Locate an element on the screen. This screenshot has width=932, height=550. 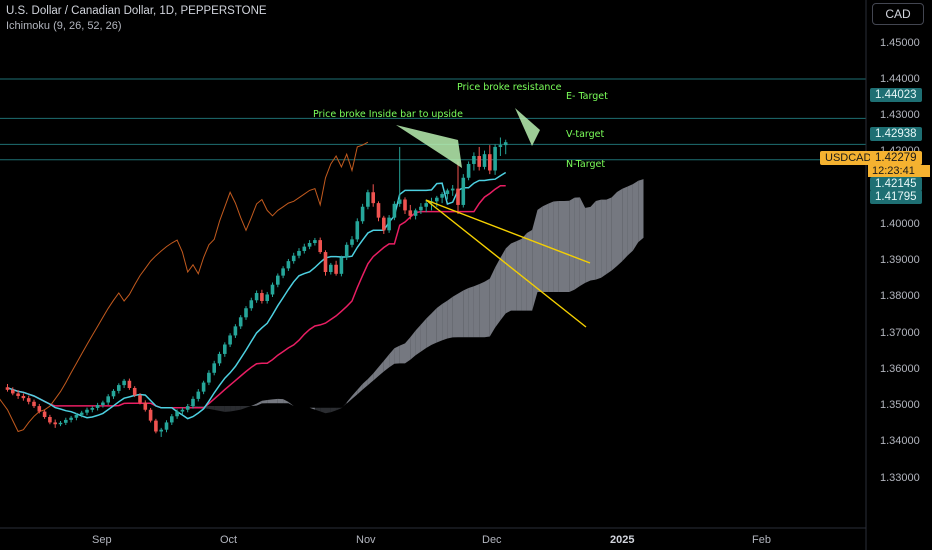
trendline-lower is located at coordinates (506, 263).